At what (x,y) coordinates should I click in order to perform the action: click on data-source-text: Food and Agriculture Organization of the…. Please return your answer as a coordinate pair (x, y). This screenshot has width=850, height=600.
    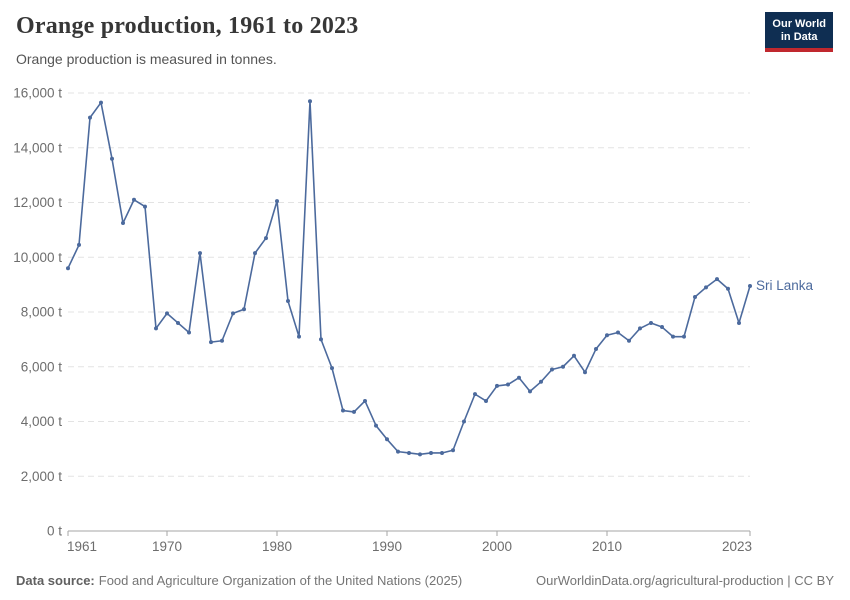
    Looking at the image, I should click on (280, 580).